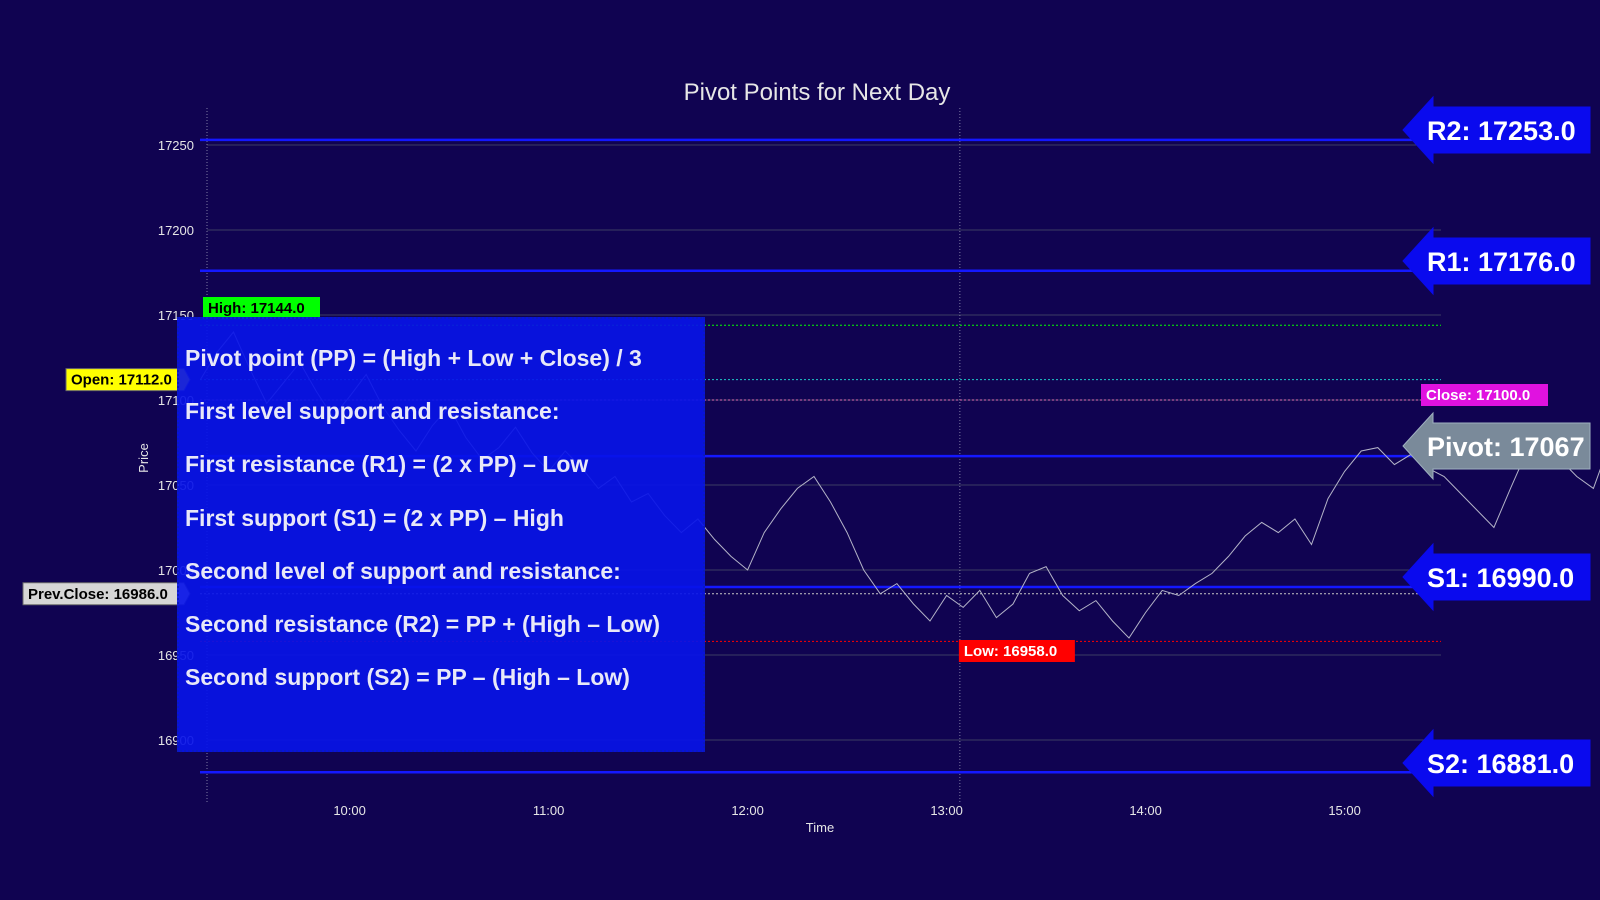 This screenshot has width=1600, height=900. I want to click on arrow-s2: S2: 16881.0, so click(1496, 763).